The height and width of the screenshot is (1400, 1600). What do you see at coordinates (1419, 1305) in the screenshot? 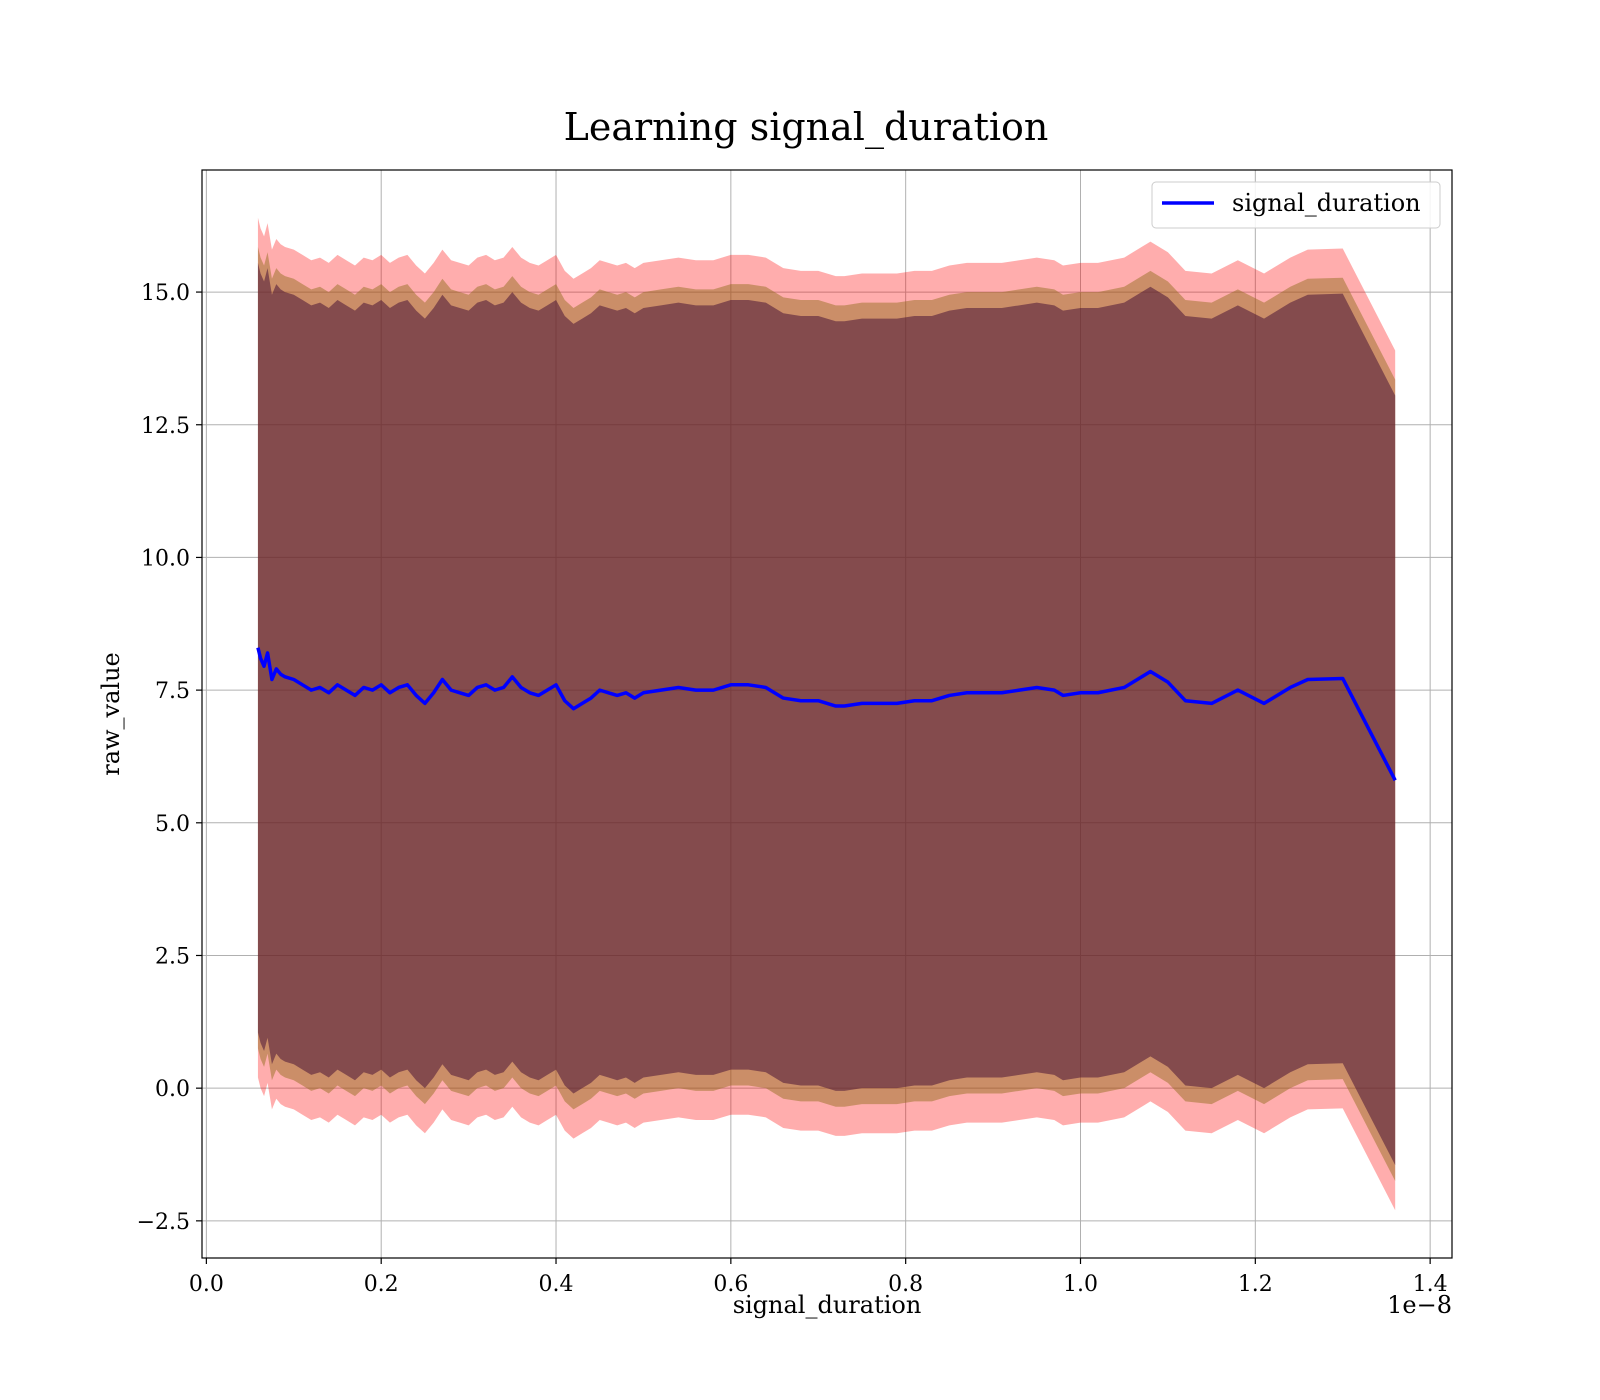
I see `x-axis-offset-label: 1e−8` at bounding box center [1419, 1305].